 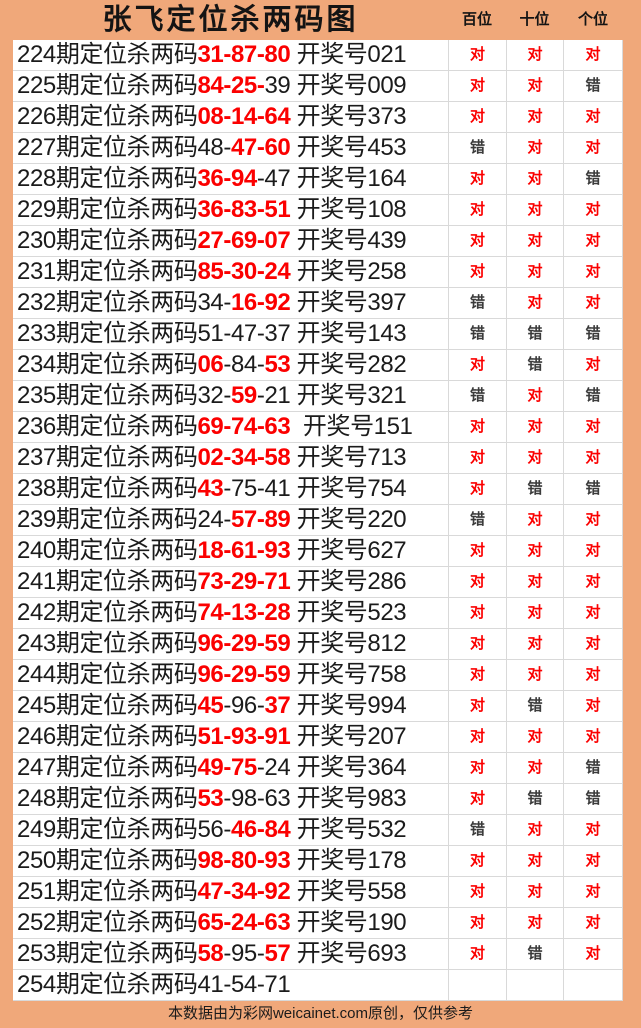 What do you see at coordinates (592, 19) in the screenshot?
I see `column-header-units: 个位` at bounding box center [592, 19].